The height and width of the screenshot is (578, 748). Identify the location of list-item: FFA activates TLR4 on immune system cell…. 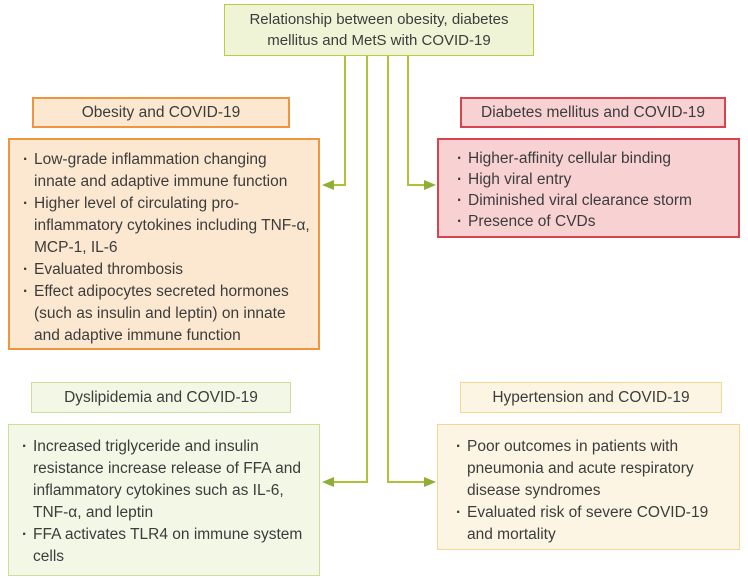
(166, 546).